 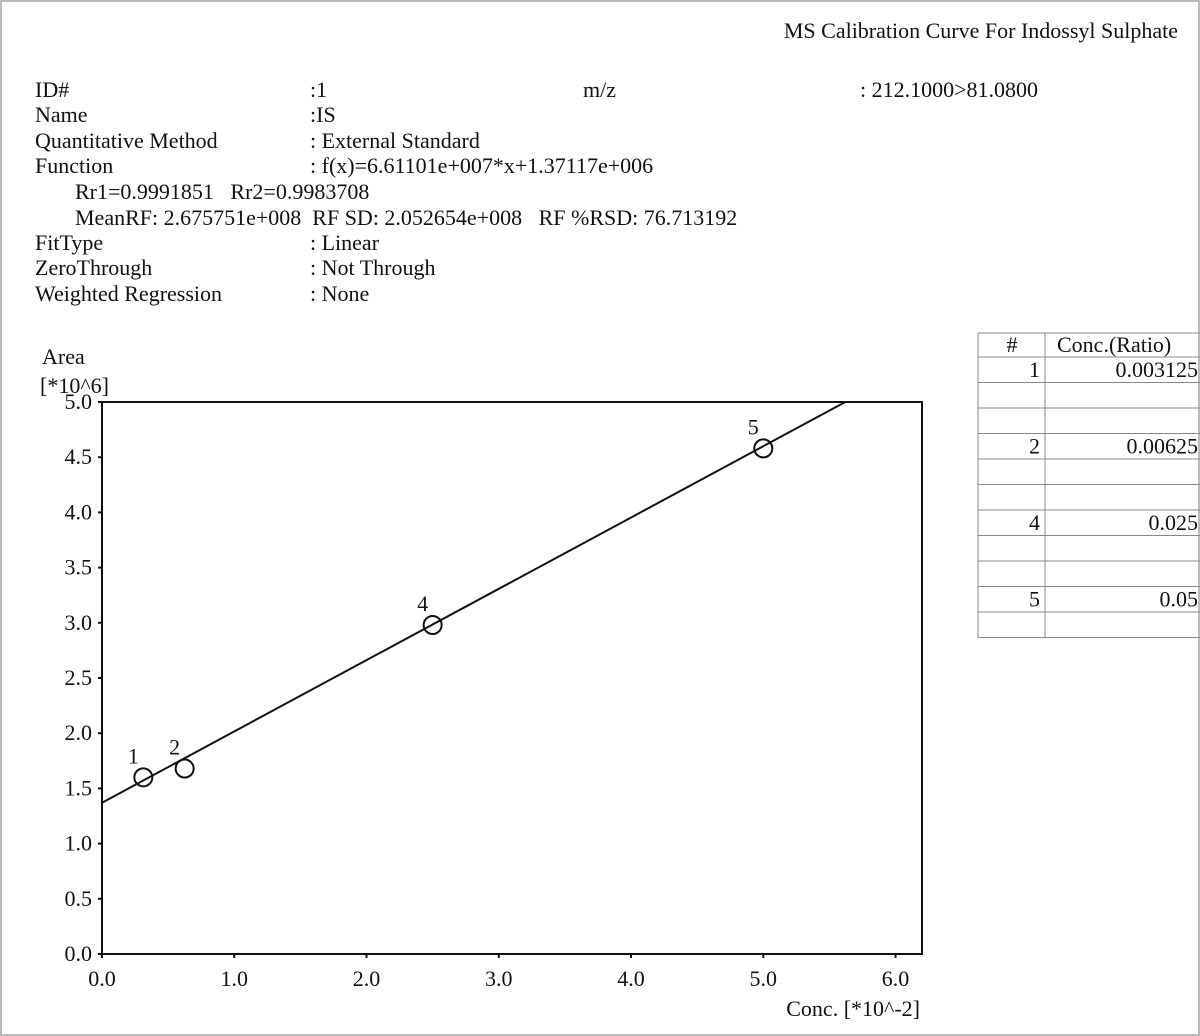 I want to click on mz-label: m/z, so click(x=599, y=89).